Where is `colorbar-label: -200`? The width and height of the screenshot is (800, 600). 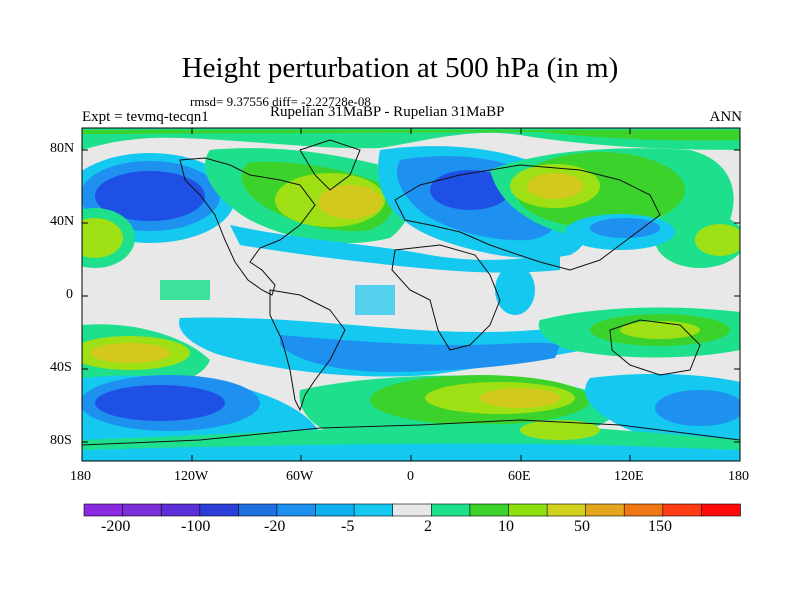
colorbar-label: -200 is located at coordinates (116, 526).